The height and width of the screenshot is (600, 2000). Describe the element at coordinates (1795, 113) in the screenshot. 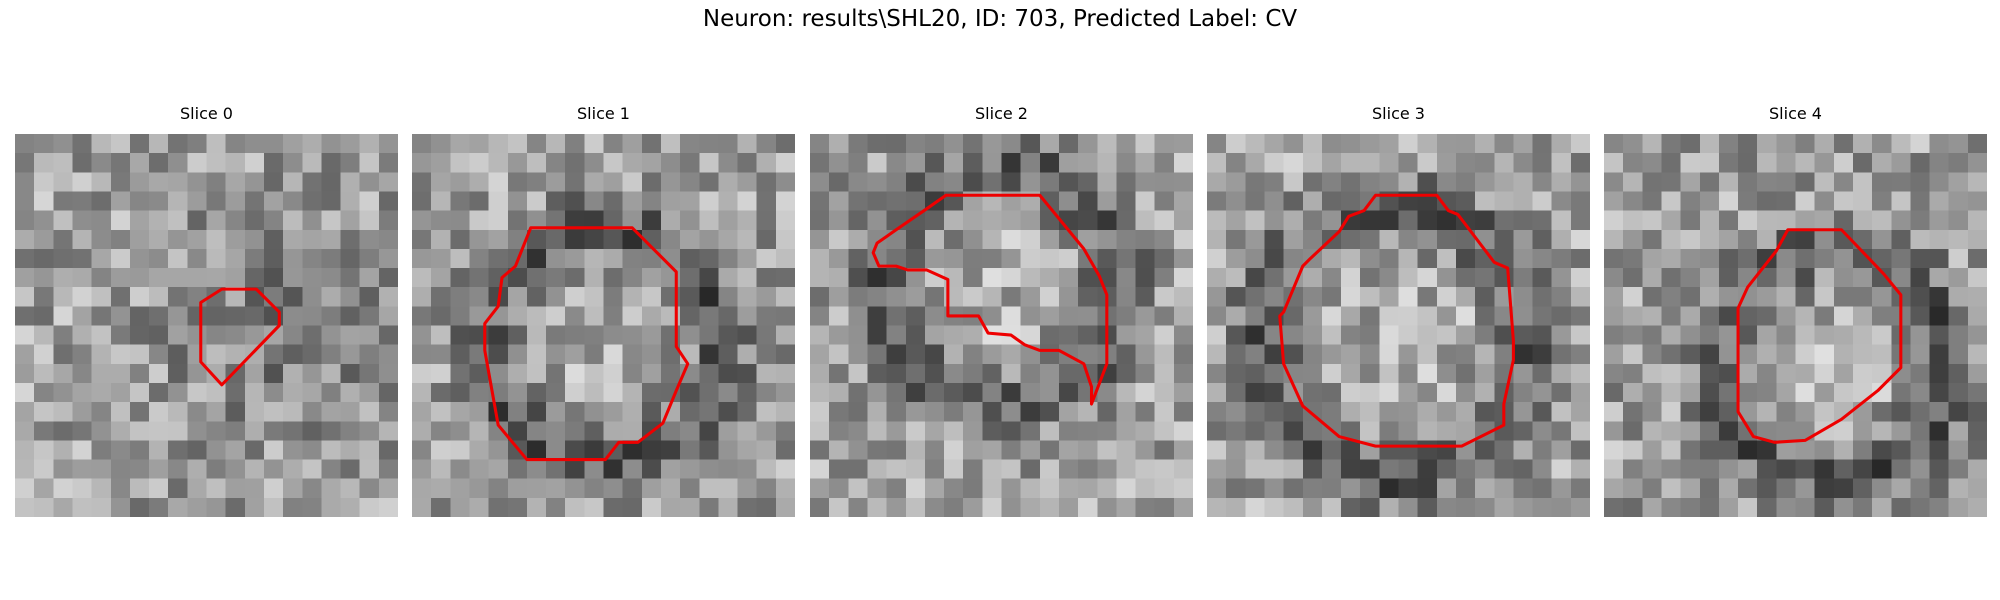

I see `slice-title: Slice 4` at that location.